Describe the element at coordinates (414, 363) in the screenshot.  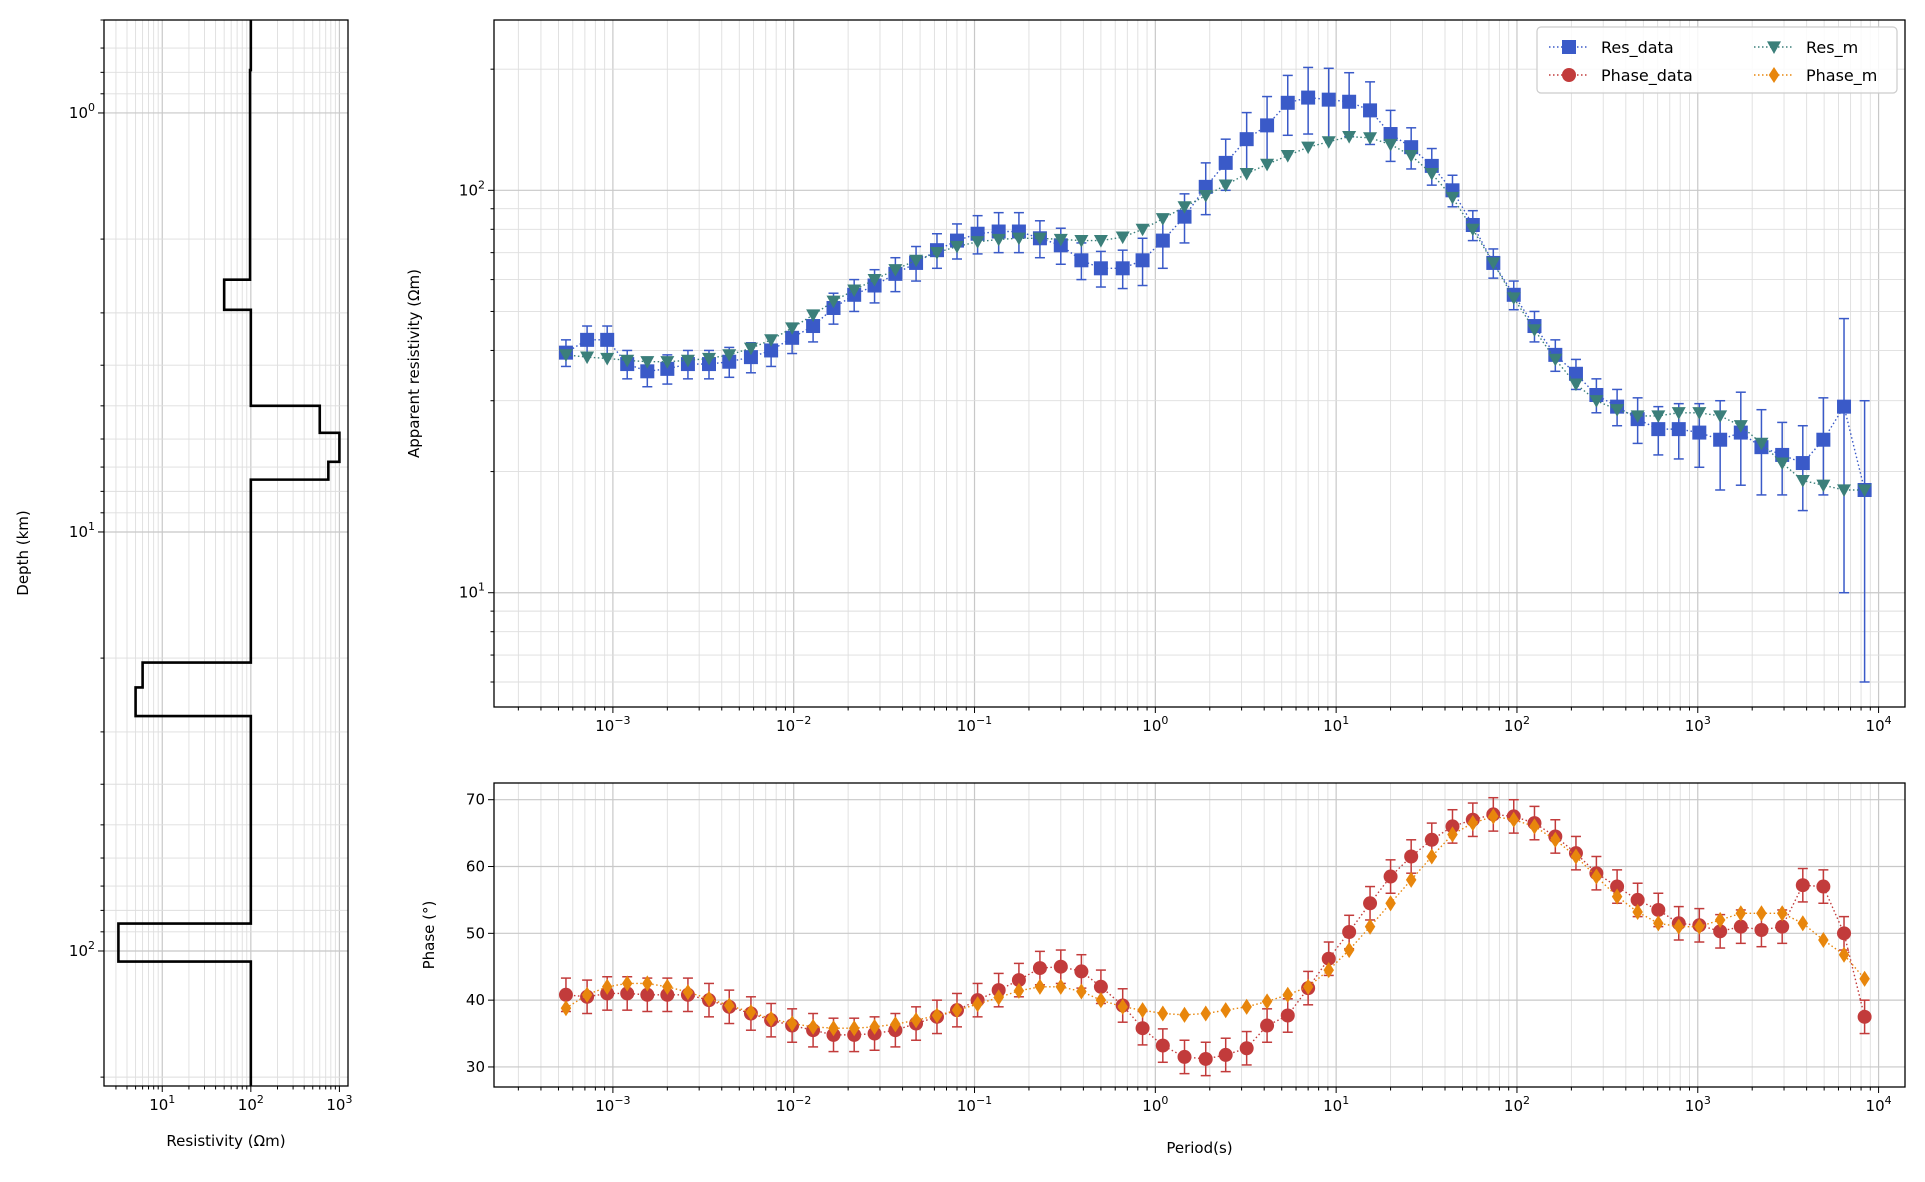
I see `y-axis-label: Apparent resistivity (Ωm)` at that location.